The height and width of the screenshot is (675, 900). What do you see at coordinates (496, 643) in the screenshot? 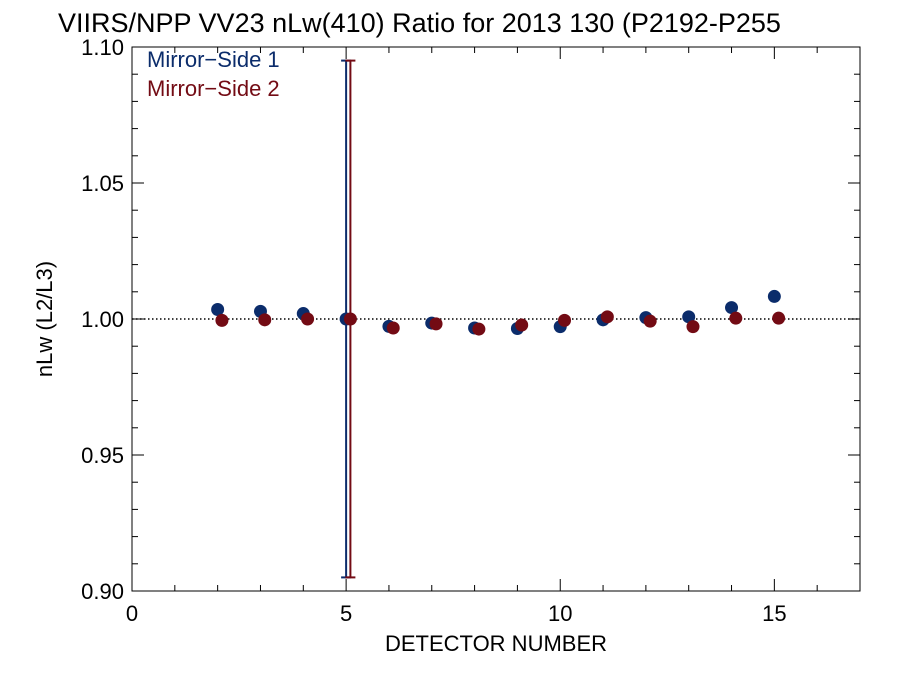
I see `x-axis-title: DETECTOR NUMBER` at bounding box center [496, 643].